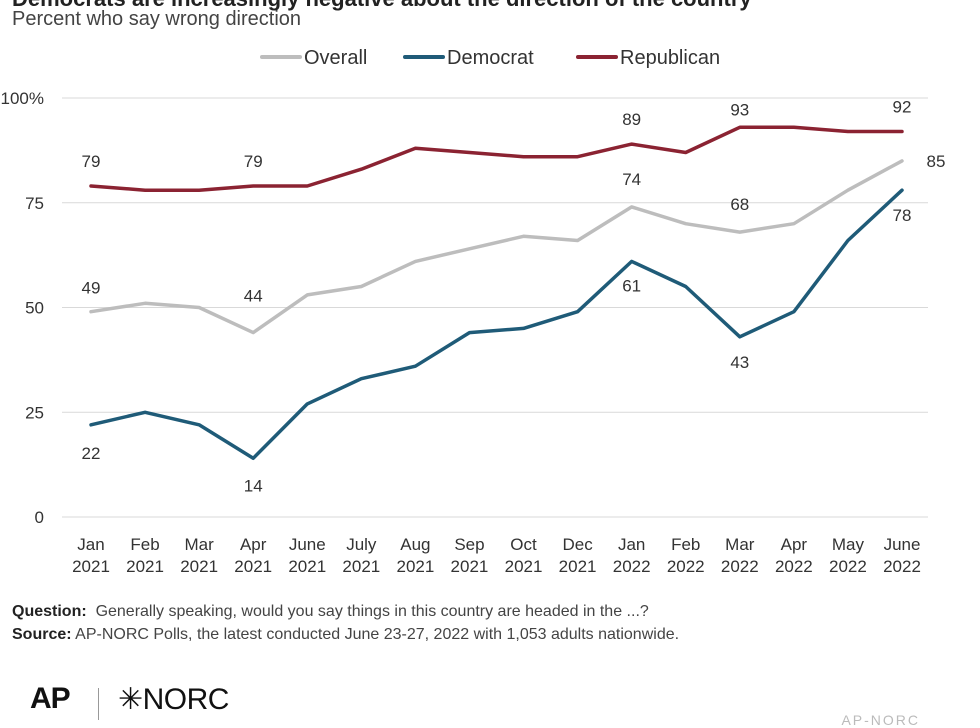 The width and height of the screenshot is (980, 728). What do you see at coordinates (335, 58) in the screenshot?
I see `legend-label: Overall` at bounding box center [335, 58].